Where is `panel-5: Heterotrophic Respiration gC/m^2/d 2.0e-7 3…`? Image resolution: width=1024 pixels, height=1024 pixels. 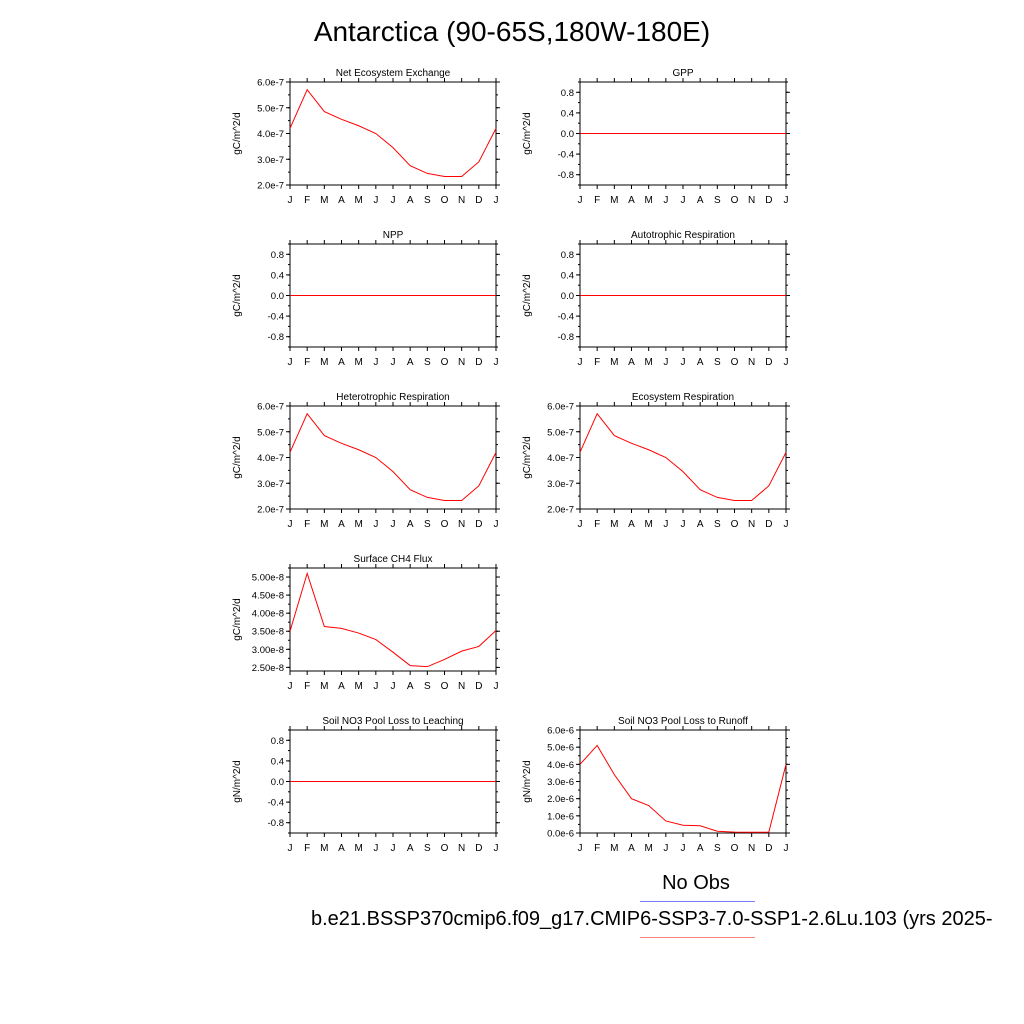 panel-5: Heterotrophic Respiration gC/m^2/d 2.0e-7 3… is located at coordinates (366, 461).